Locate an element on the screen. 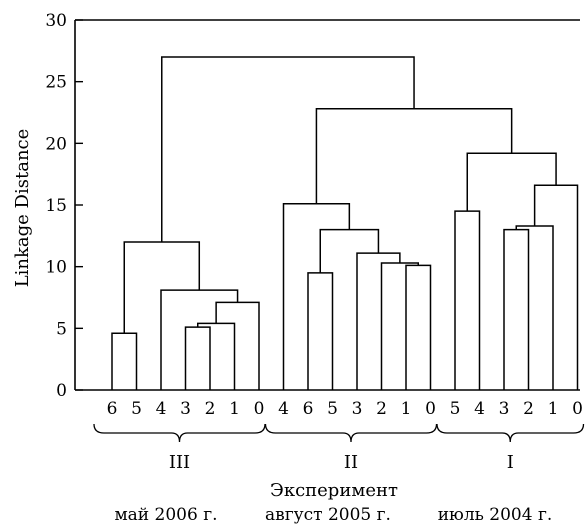 This screenshot has width=586, height=525. y-tick-label: 15 is located at coordinates (56, 206).